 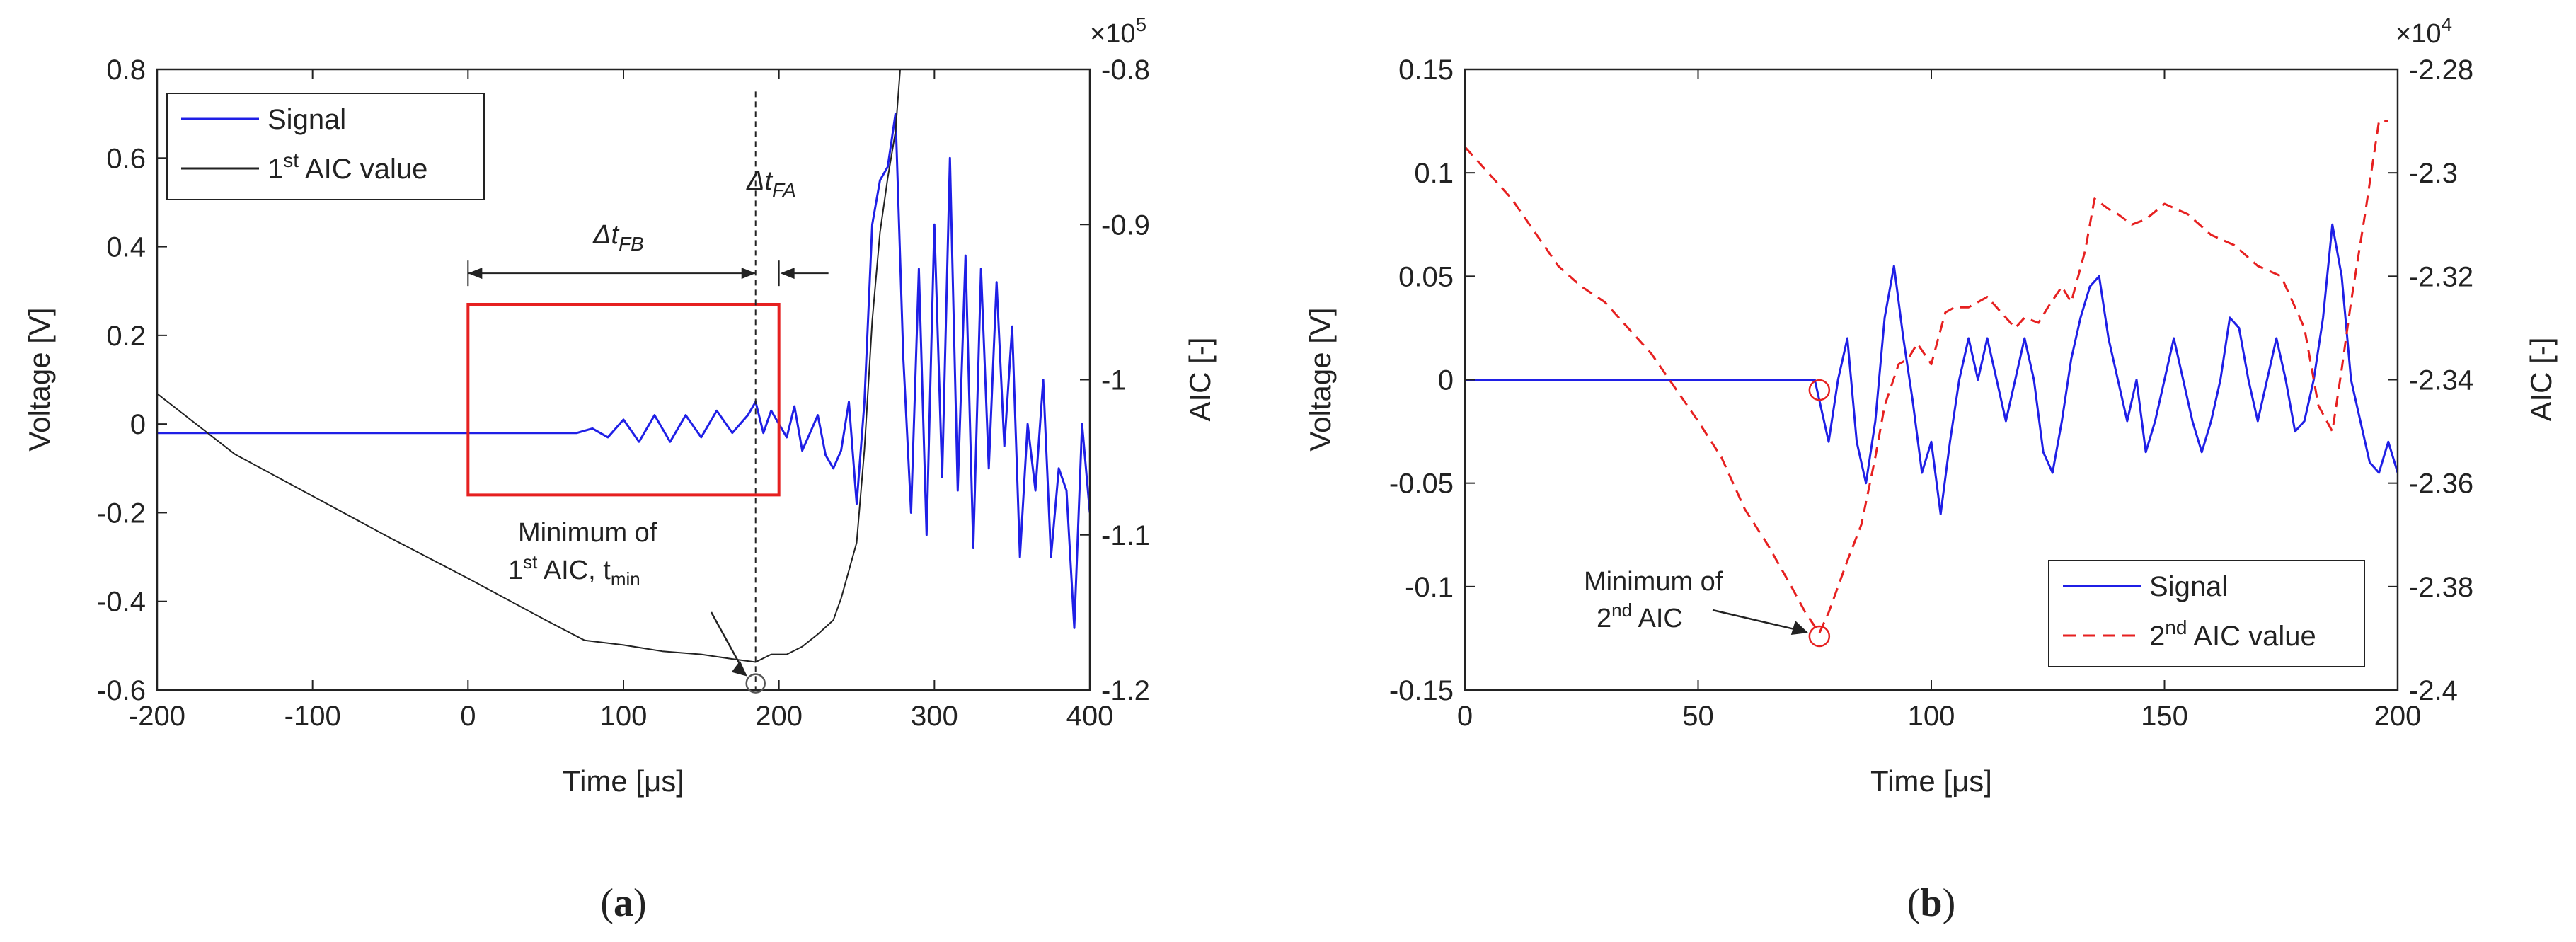 What do you see at coordinates (1434, 173) in the screenshot?
I see `panel-b-y-tick-label-left: 0.1` at bounding box center [1434, 173].